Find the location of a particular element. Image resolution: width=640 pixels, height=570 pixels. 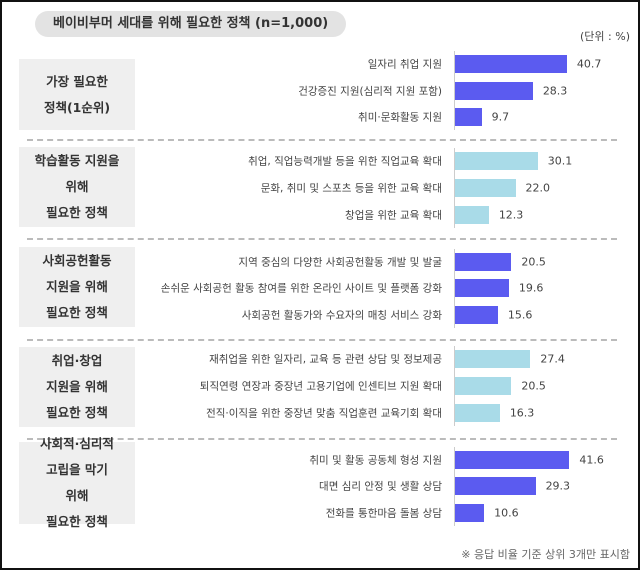

data-label: 19.6 is located at coordinates (531, 288).